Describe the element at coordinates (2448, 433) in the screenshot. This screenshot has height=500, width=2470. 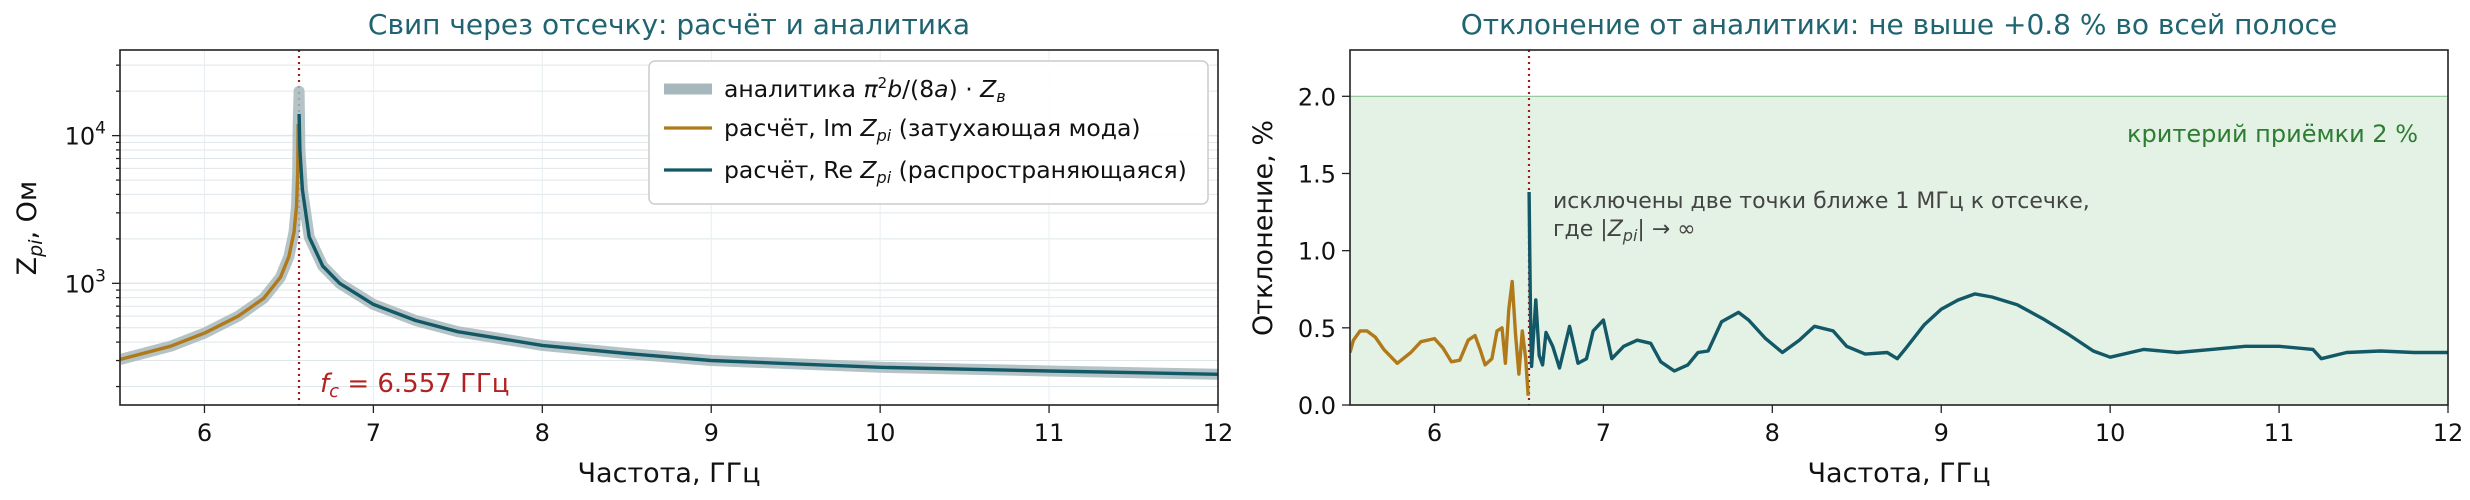
I see `right-x-tick-label: 12` at that location.